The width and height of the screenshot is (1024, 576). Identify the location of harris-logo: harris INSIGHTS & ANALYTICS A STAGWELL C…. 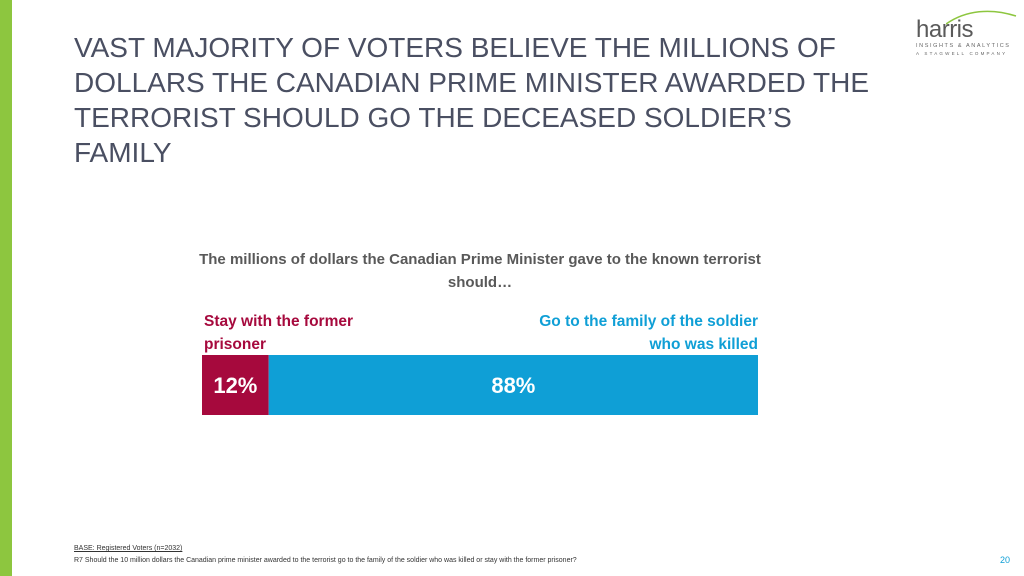
(961, 34).